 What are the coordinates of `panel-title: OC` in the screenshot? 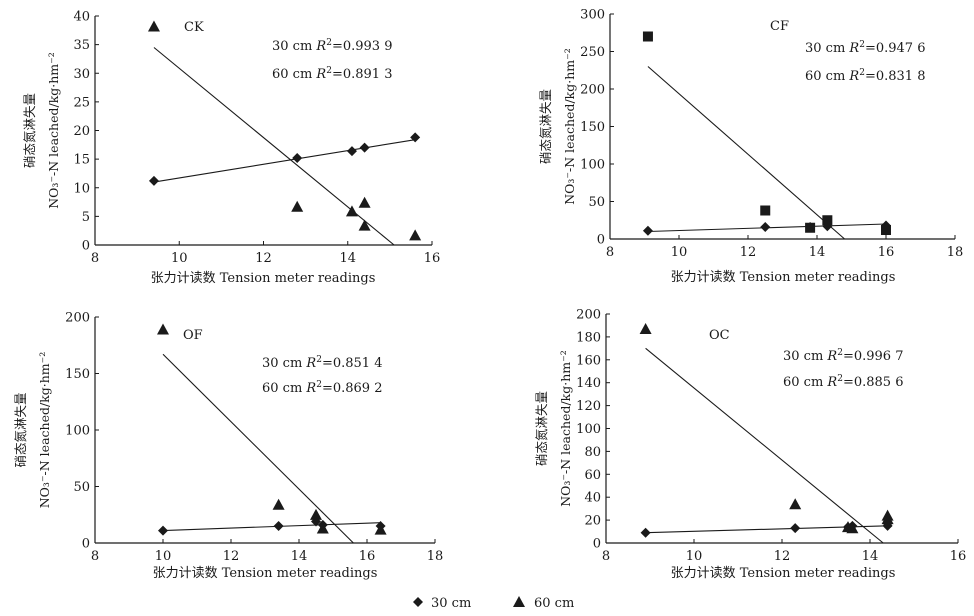 It's located at (719, 335).